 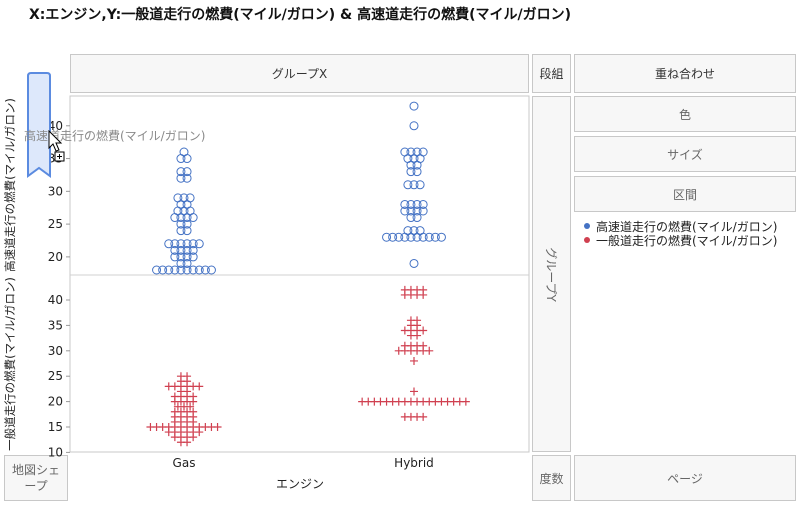 I want to click on legend: 高速道走行の燃費(マイル/ガロン) 一般道走行の燃費(マイル/ガロン), so click(x=681, y=233).